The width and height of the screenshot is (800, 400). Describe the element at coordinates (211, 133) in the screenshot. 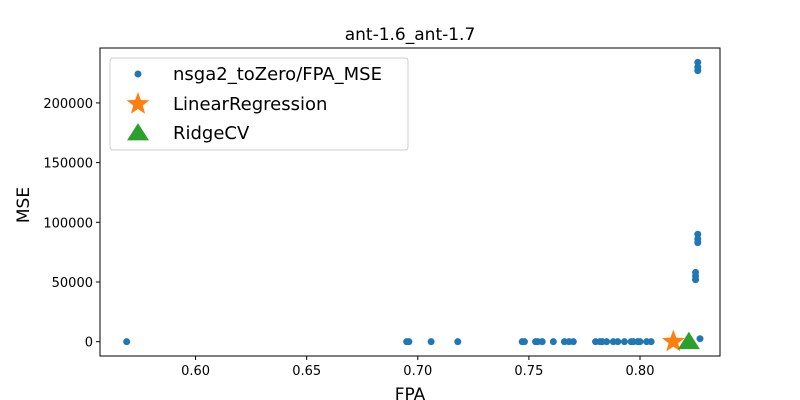

I see `legend-label-series-3: RidgeCV` at that location.